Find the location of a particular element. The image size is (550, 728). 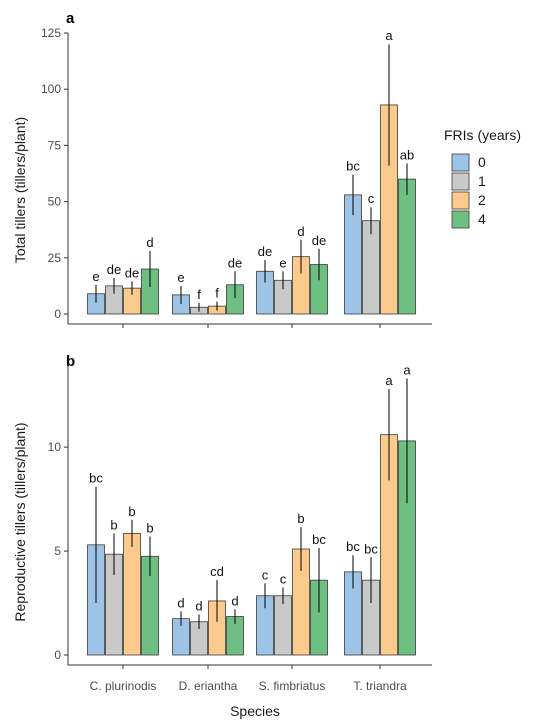

legend: FRIs (years) 0 1 2 4 is located at coordinates (482, 178).